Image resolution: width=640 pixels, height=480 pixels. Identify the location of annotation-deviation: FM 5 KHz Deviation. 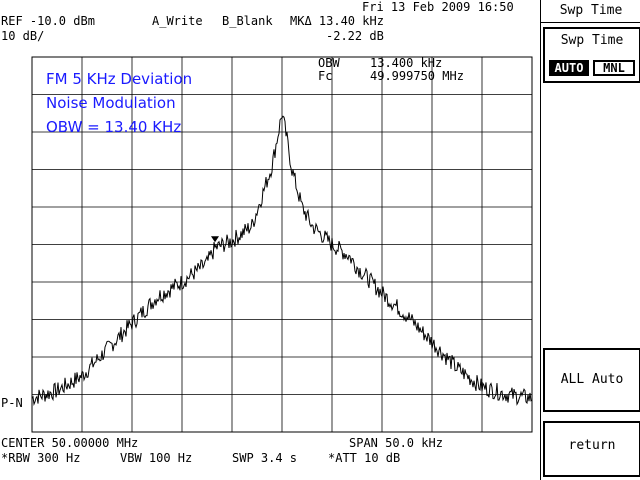
(119, 79).